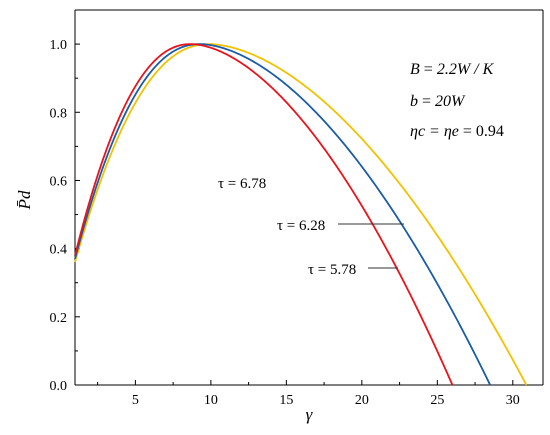  I want to click on param-B-eq: =, so click(428, 69).